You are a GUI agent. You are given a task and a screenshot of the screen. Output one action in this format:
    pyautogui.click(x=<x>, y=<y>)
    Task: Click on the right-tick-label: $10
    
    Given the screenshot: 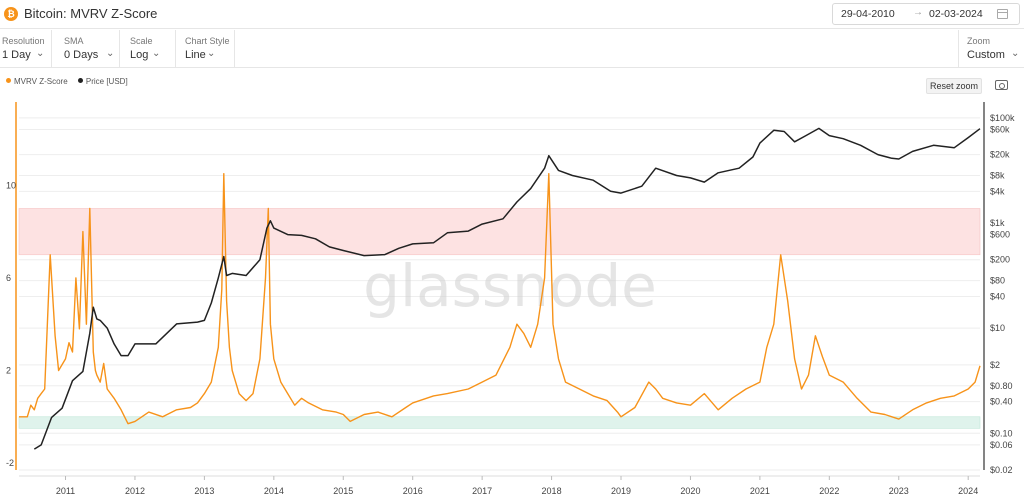 What is the action you would take?
    pyautogui.click(x=997, y=328)
    